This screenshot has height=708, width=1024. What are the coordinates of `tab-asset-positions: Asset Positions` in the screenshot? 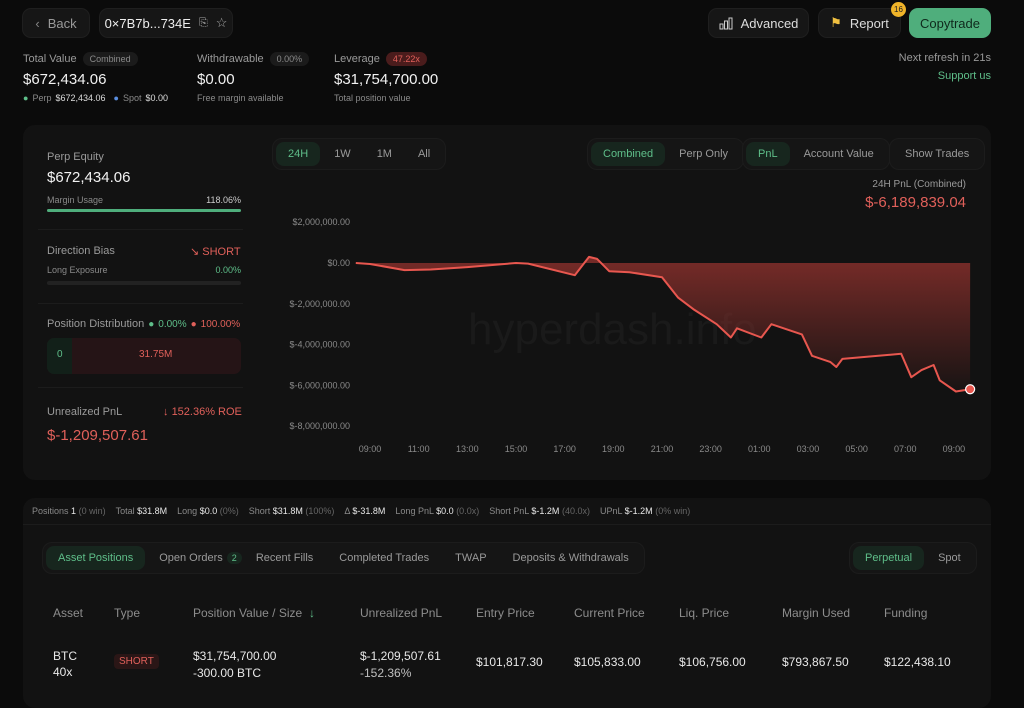 It's located at (96, 558).